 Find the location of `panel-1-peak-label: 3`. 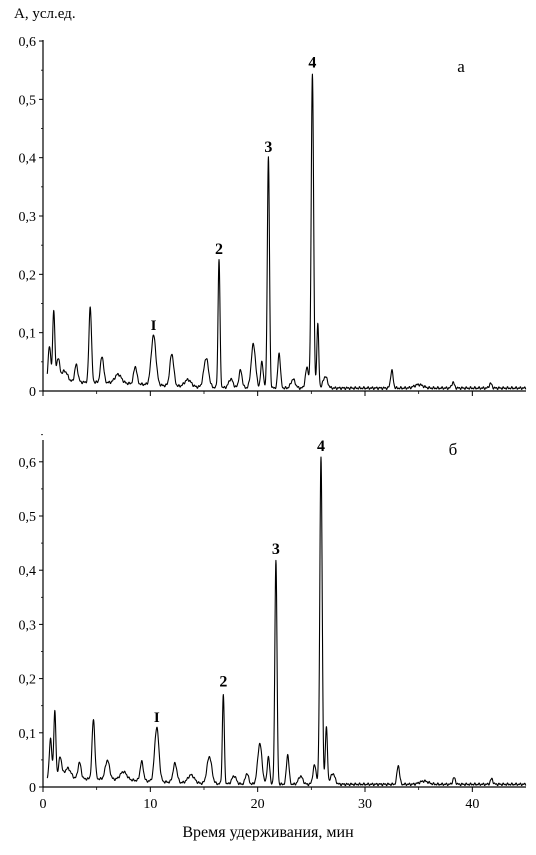

panel-1-peak-label: 3 is located at coordinates (276, 549).